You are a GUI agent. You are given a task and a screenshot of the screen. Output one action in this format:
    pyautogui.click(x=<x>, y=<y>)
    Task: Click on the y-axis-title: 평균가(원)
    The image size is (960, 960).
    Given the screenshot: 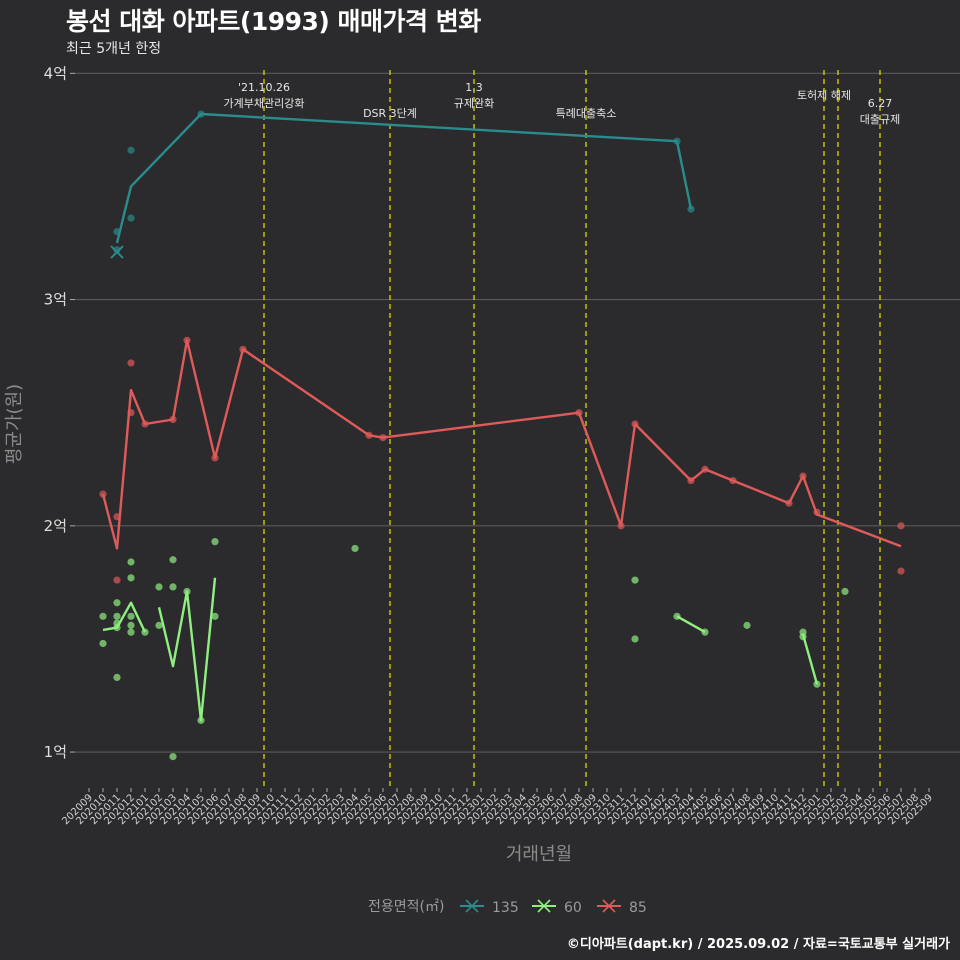 What is the action you would take?
    pyautogui.click(x=14, y=424)
    